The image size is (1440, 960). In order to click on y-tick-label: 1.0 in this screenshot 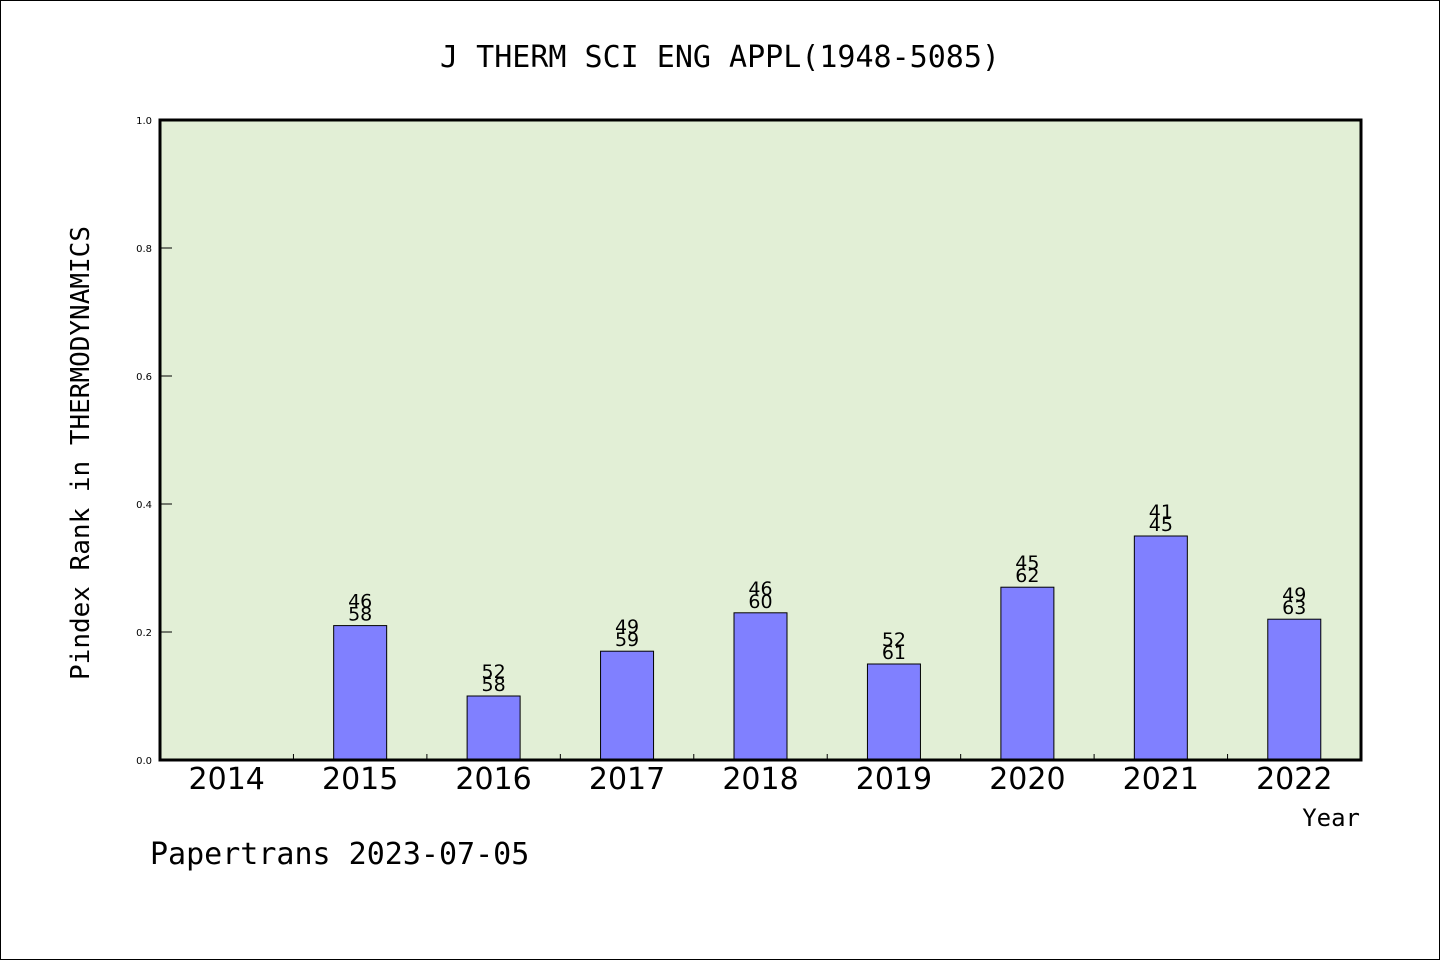, I will do `click(144, 121)`.